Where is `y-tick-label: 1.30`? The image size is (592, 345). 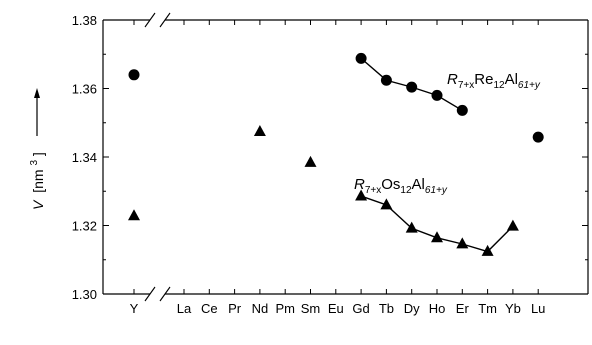 y-tick-label: 1.30 is located at coordinates (84, 294).